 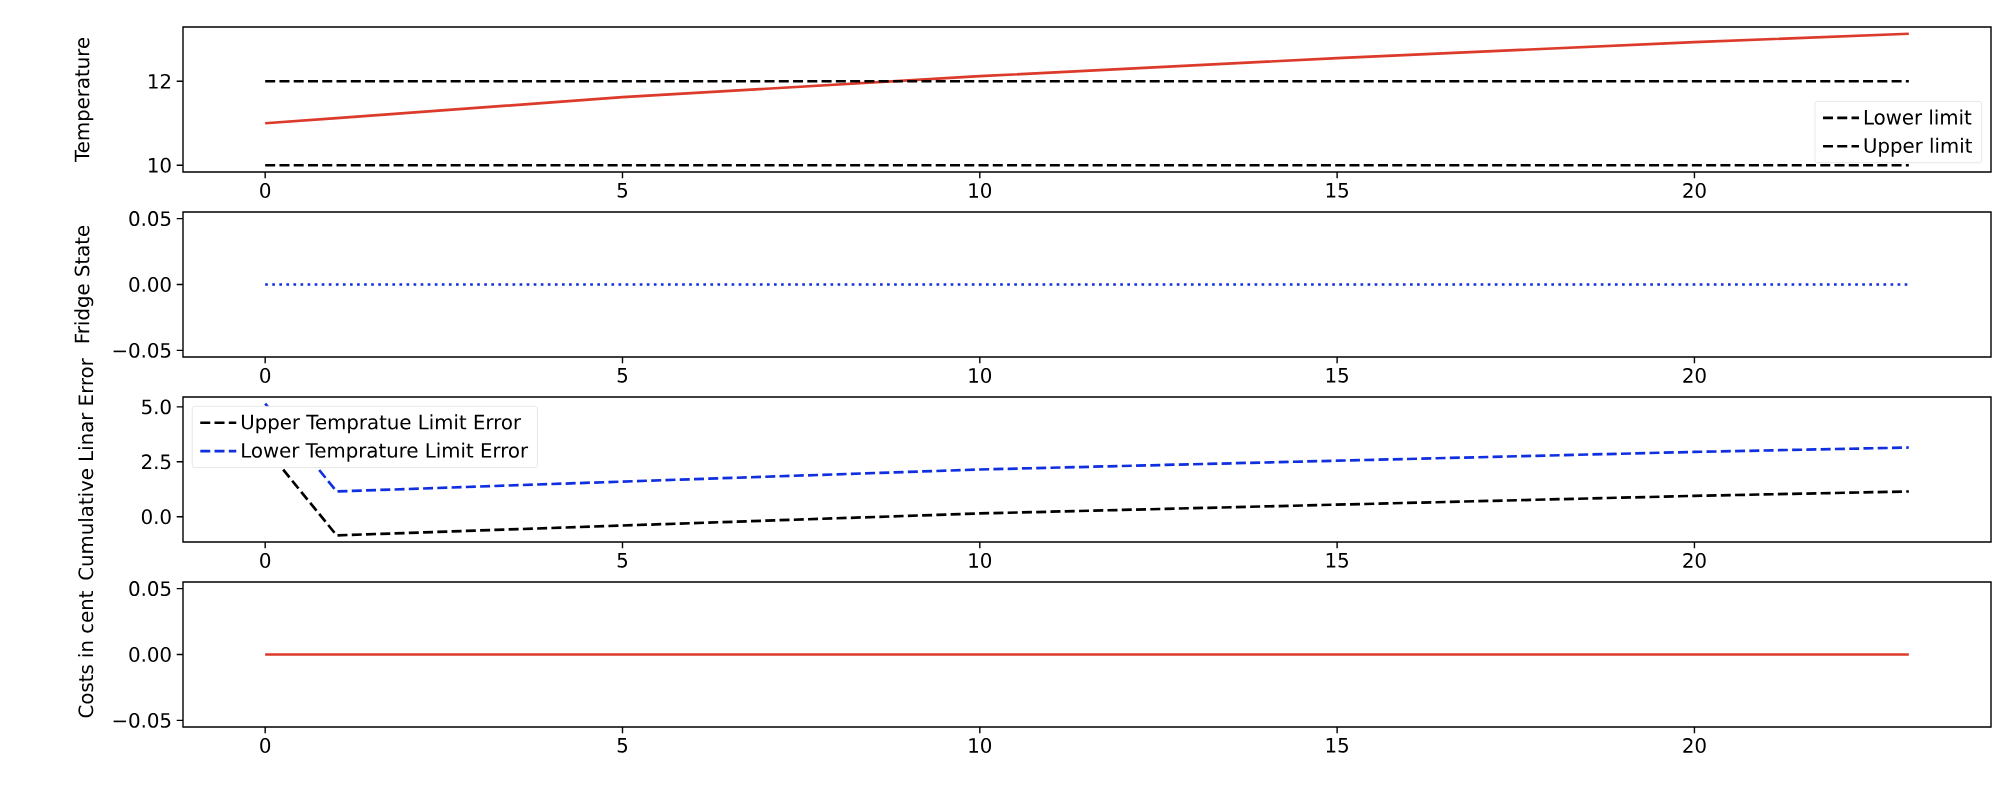 What do you see at coordinates (160, 81) in the screenshot?
I see `y-tick-label: 12` at bounding box center [160, 81].